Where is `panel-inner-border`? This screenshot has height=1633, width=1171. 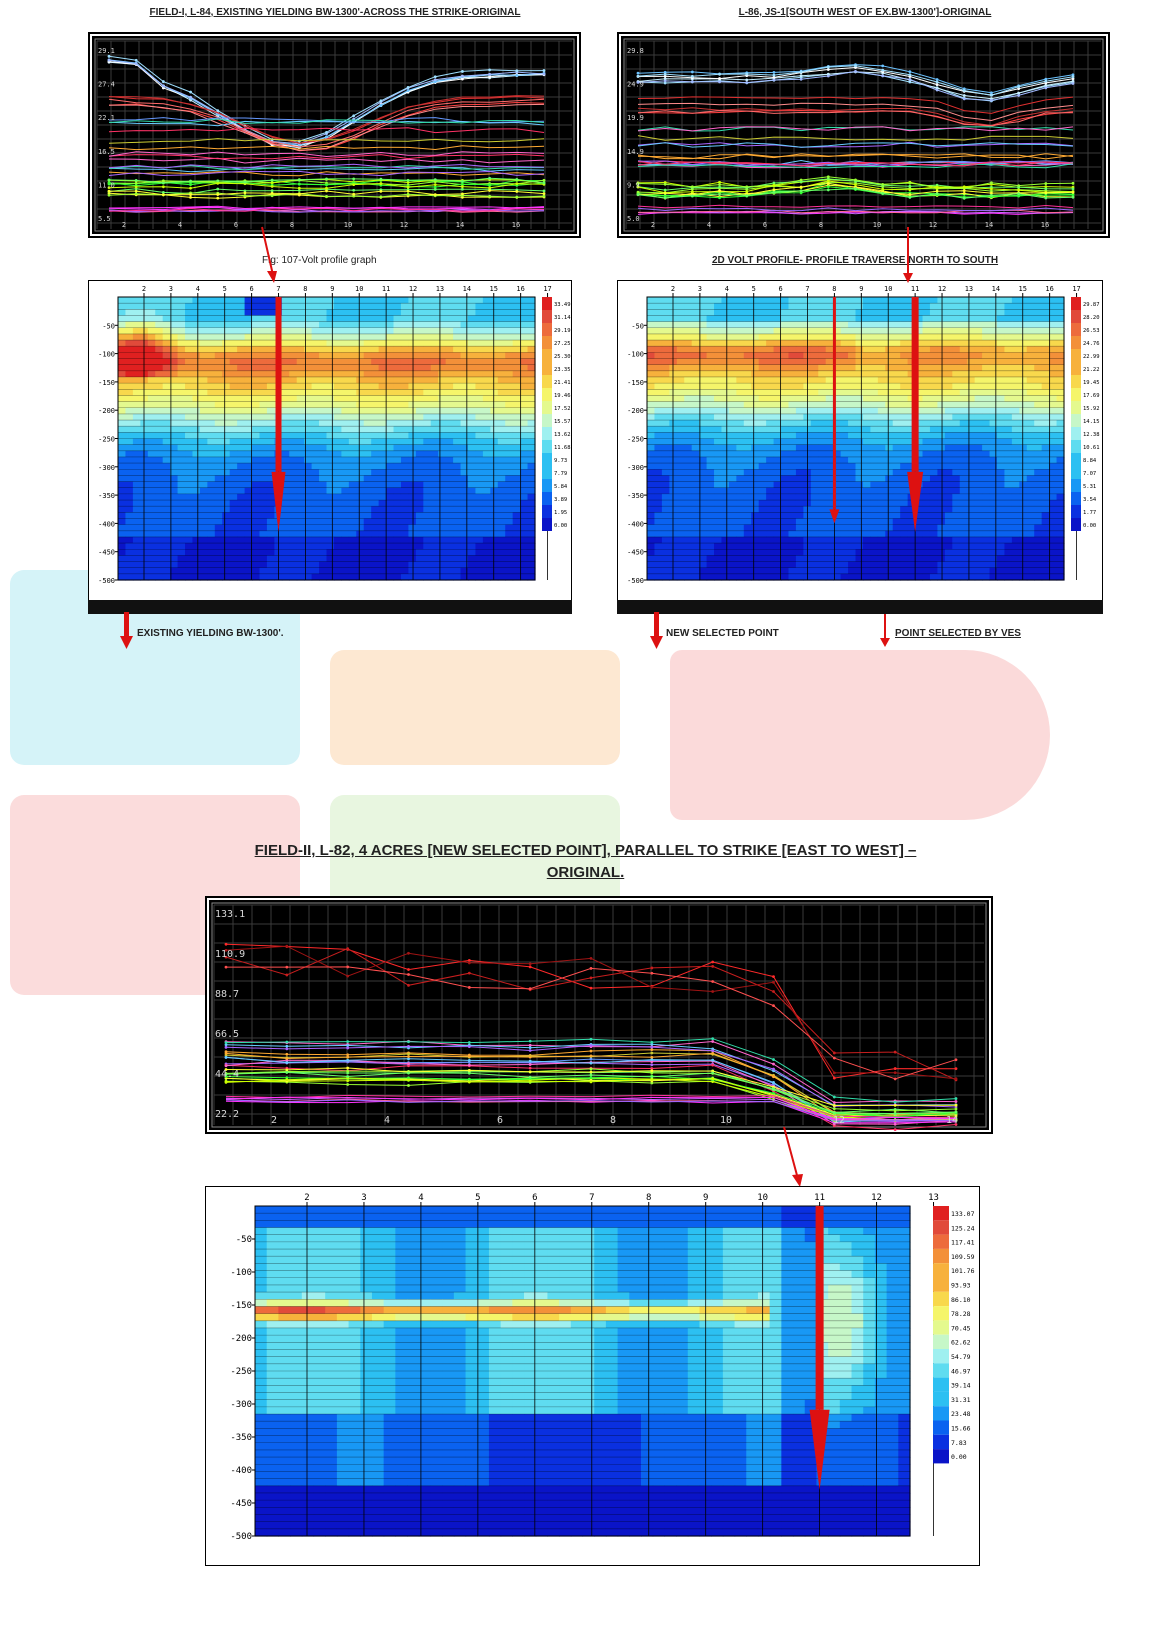 panel-inner-border is located at coordinates (334, 135).